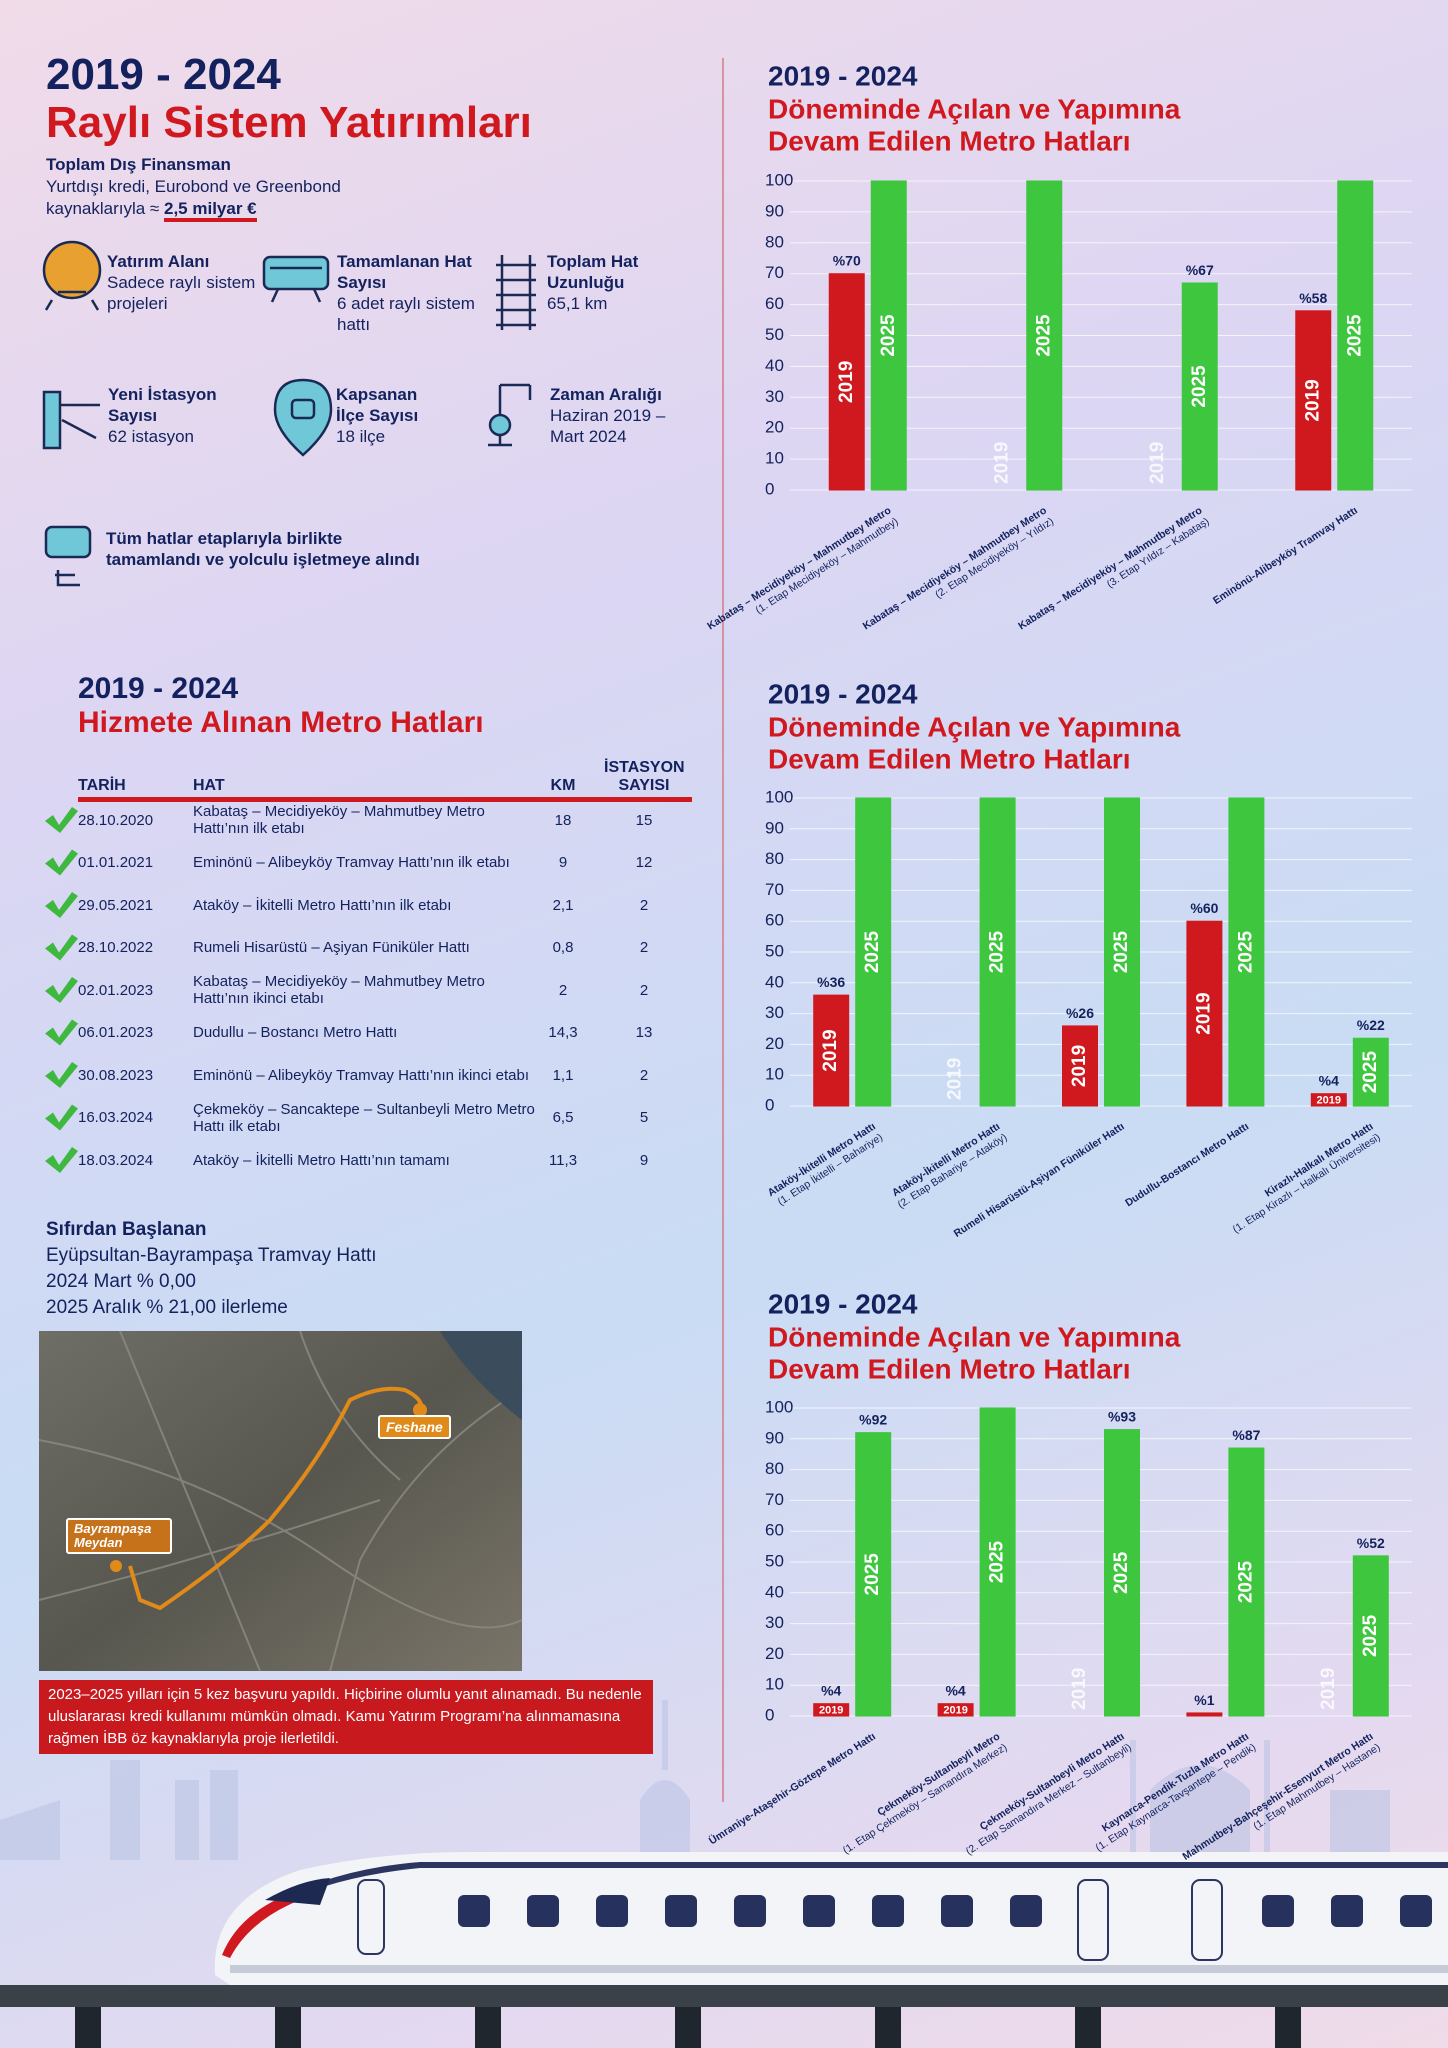 This screenshot has width=1448, height=2048. I want to click on table-cell: 28.10.2020, so click(116, 820).